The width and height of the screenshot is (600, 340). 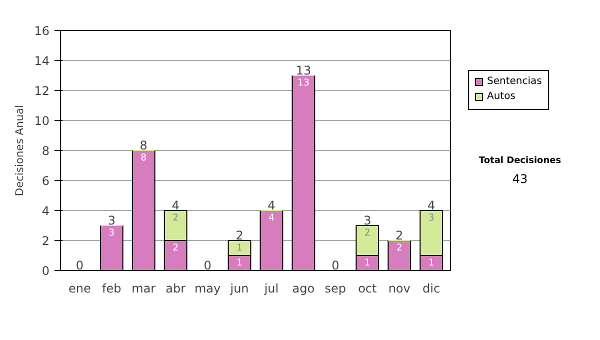 What do you see at coordinates (46, 211) in the screenshot?
I see `y-tick-label: 4` at bounding box center [46, 211].